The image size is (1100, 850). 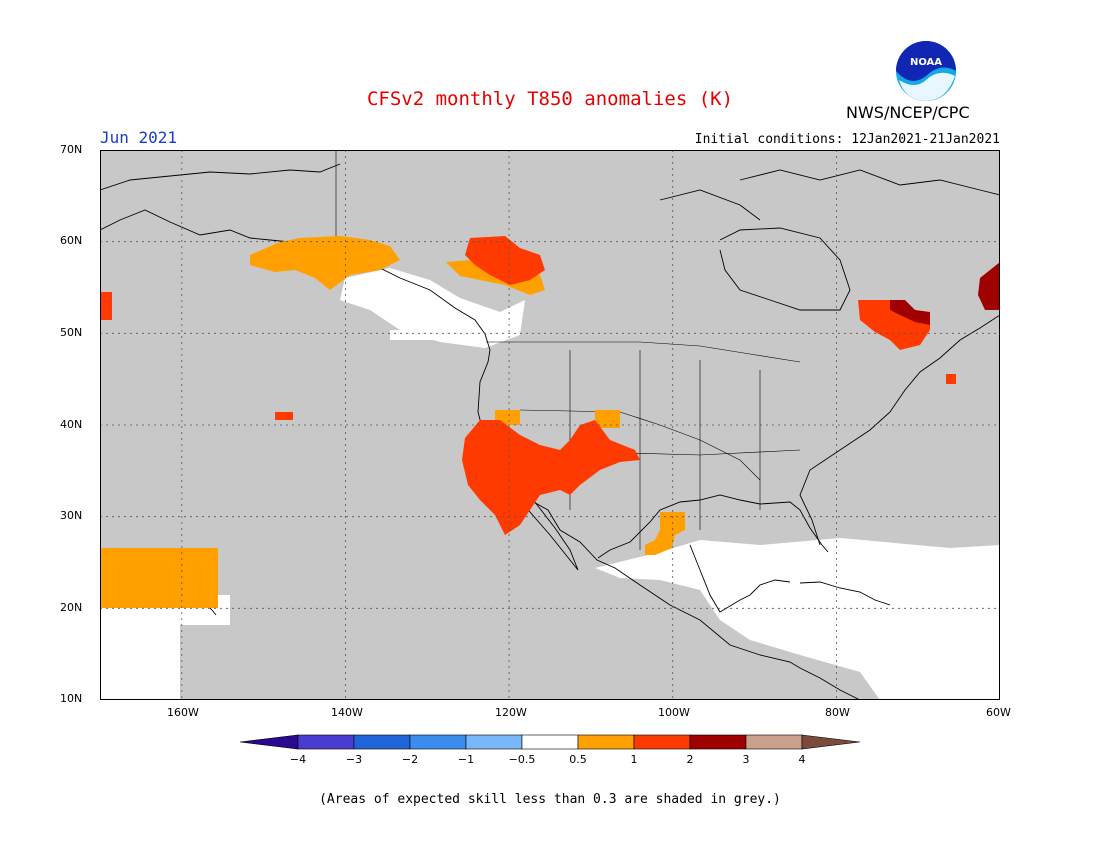 What do you see at coordinates (837, 712) in the screenshot?
I see `lon-label: 80W` at bounding box center [837, 712].